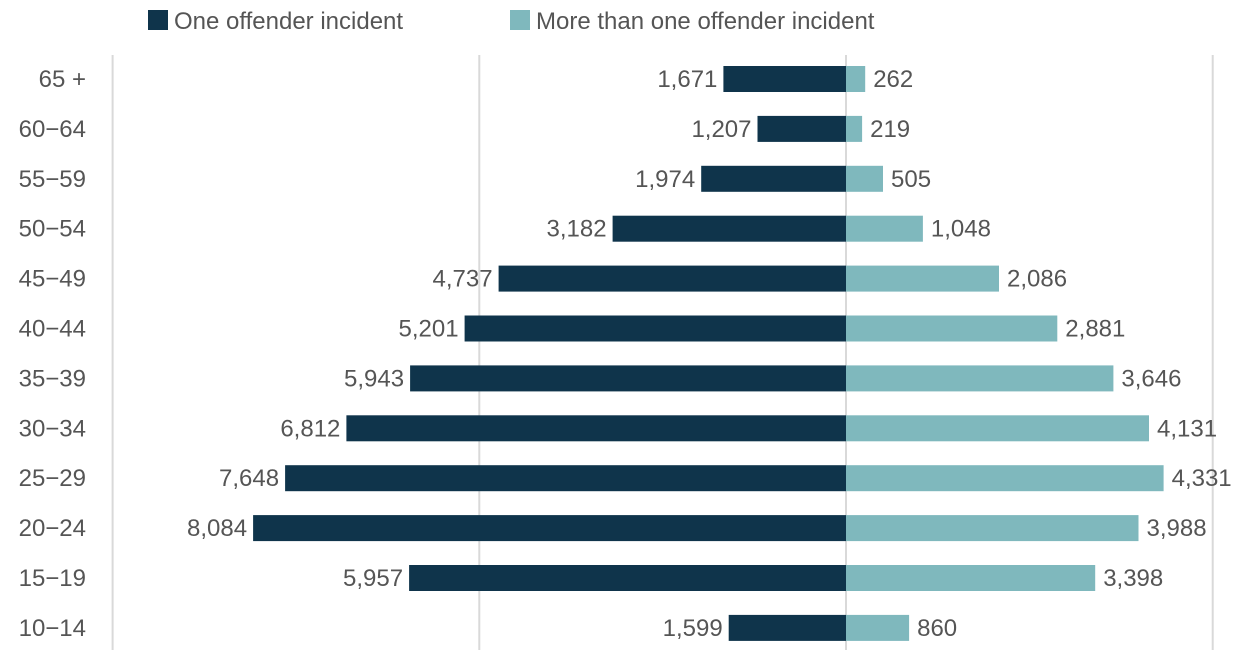 This screenshot has width=1242, height=650. Describe the element at coordinates (1177, 528) in the screenshot. I see `value-label-multi-offender: 3,988` at that location.